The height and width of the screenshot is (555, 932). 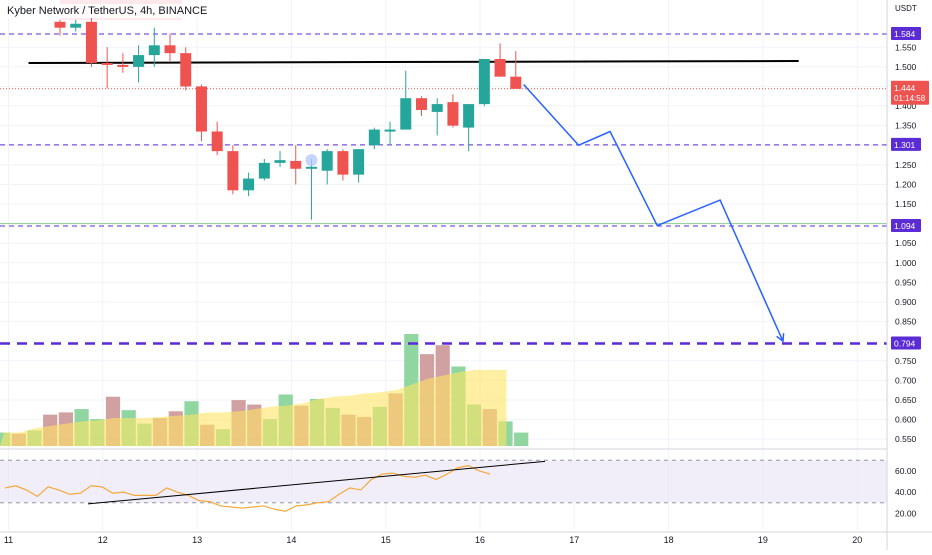 What do you see at coordinates (906, 400) in the screenshot?
I see `price-tick-label: 0.650` at bounding box center [906, 400].